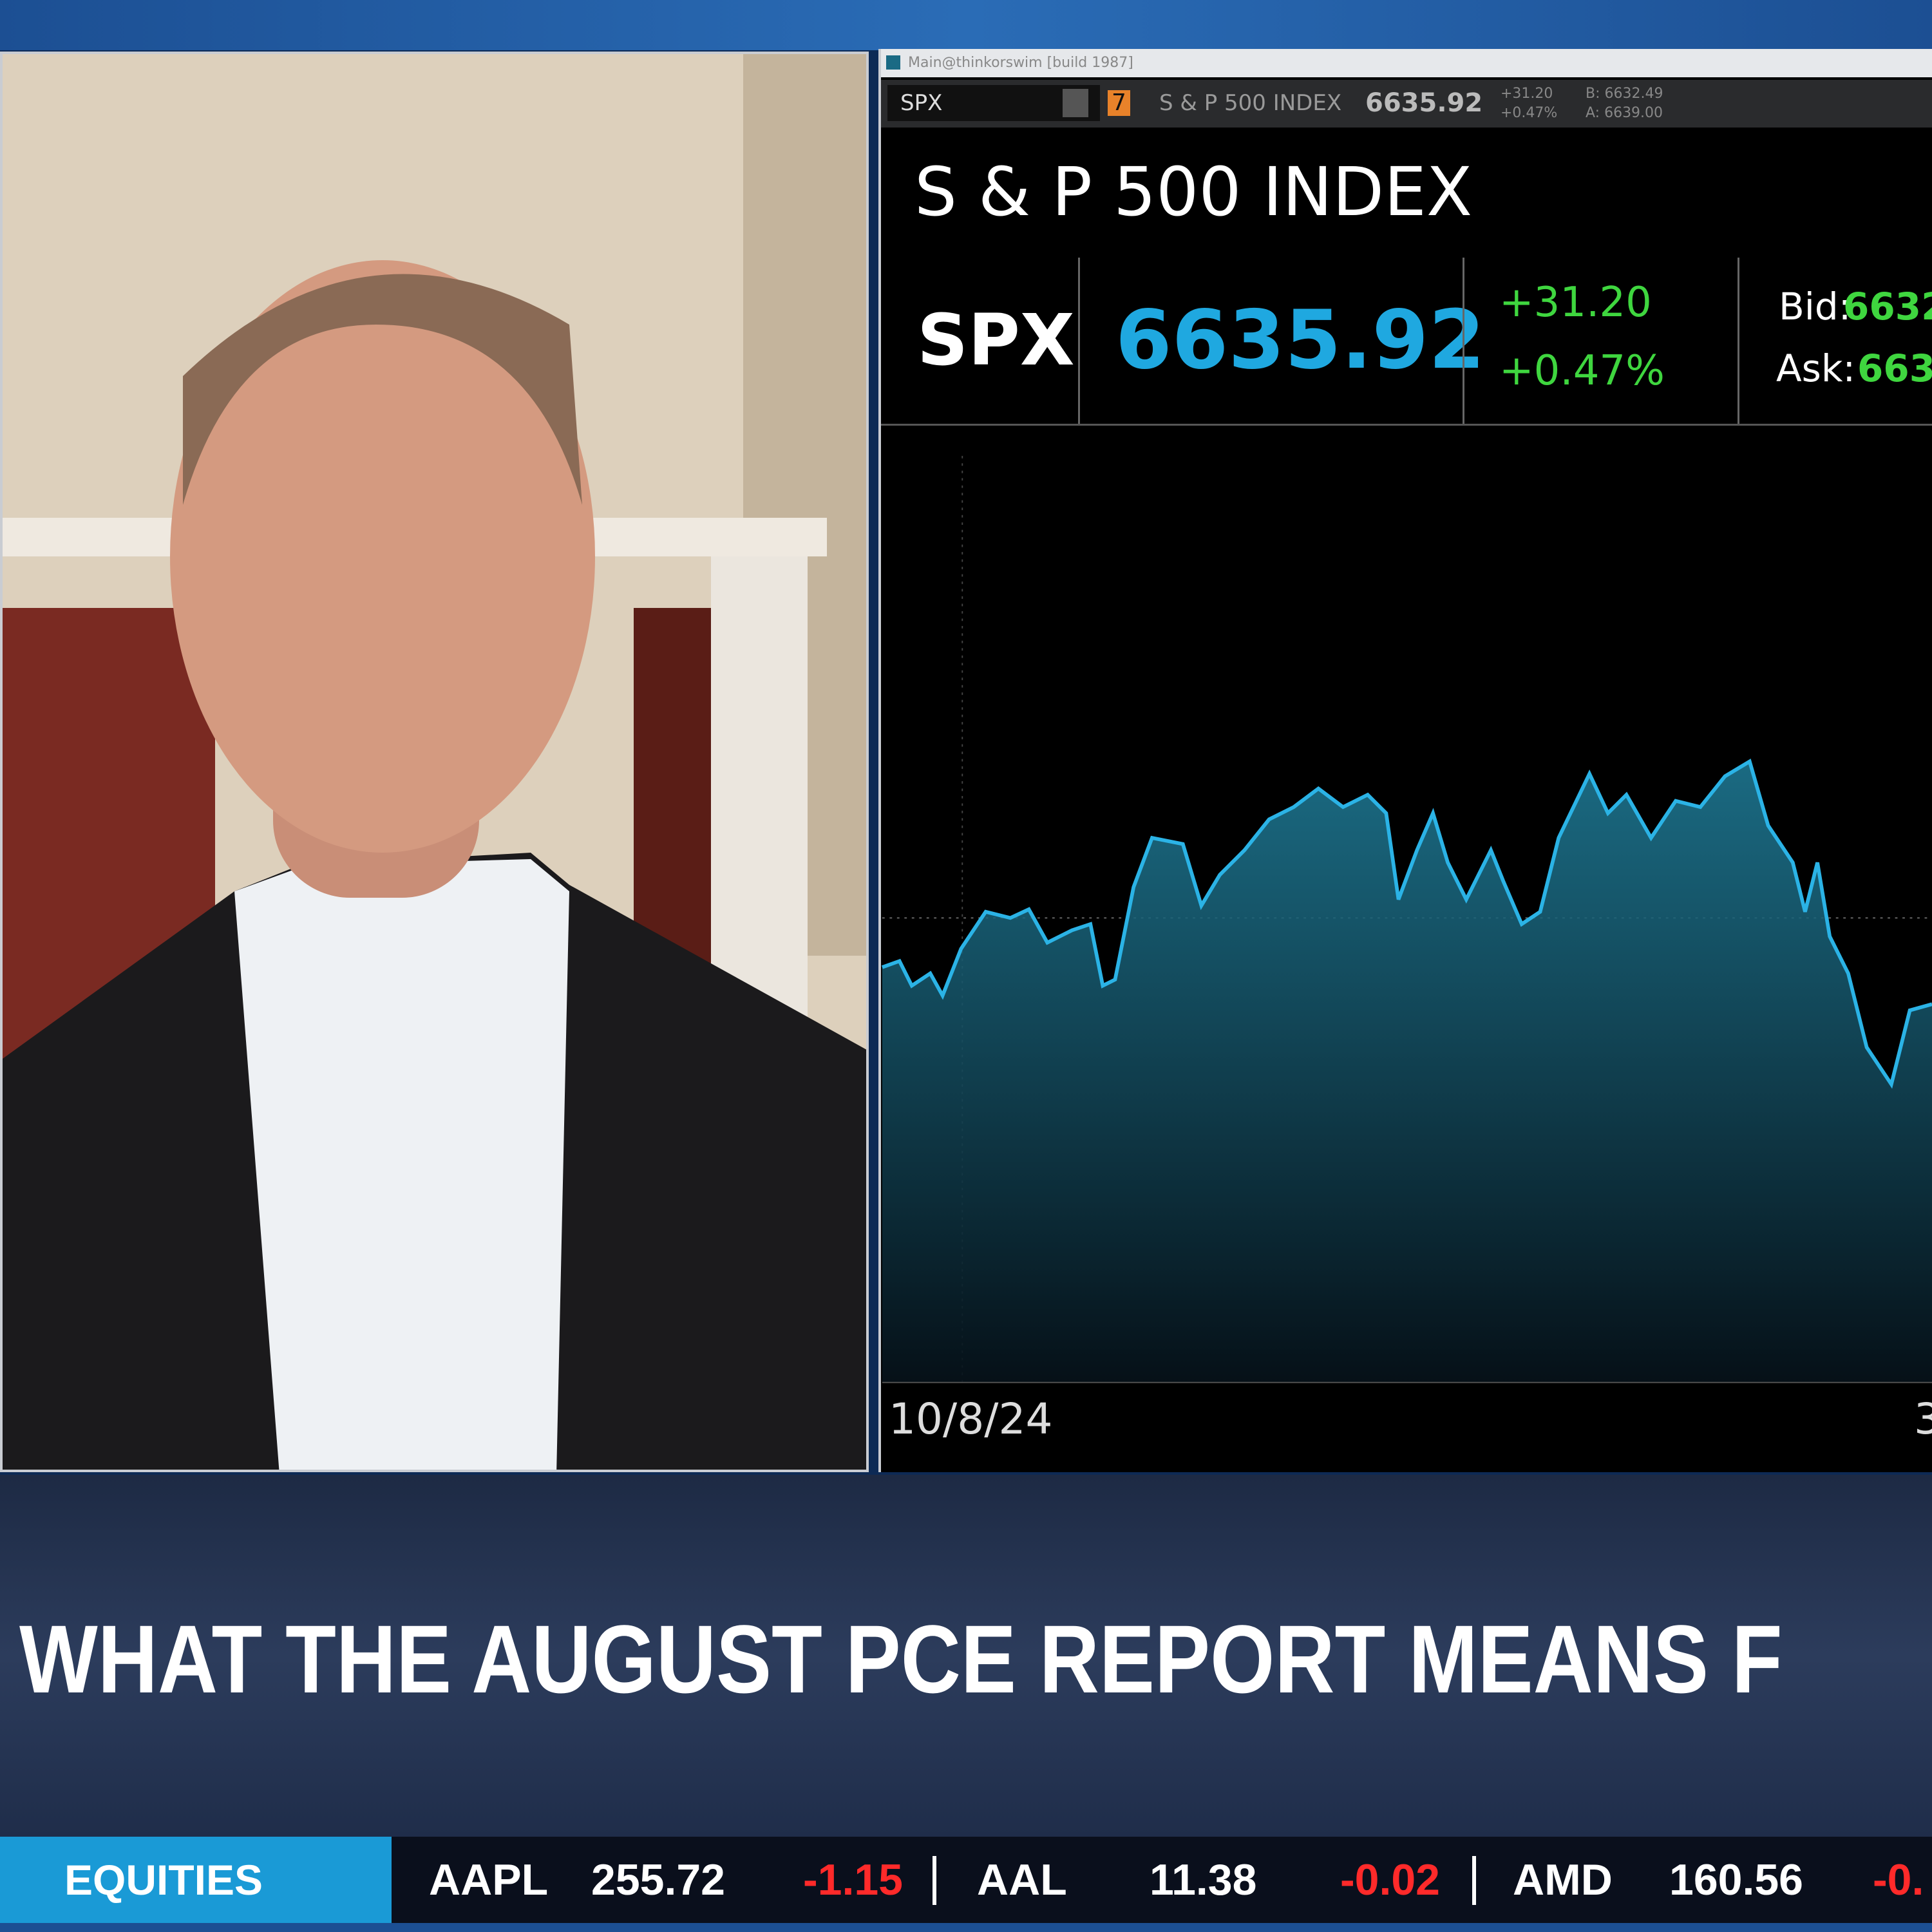 The width and height of the screenshot is (1932, 1932). Describe the element at coordinates (163, 1880) in the screenshot. I see `section-label: EQUITIES` at that location.